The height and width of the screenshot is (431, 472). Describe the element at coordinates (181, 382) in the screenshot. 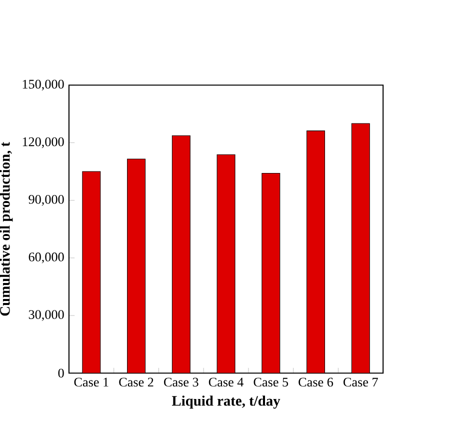

I see `x-tick-label: Case 3` at that location.